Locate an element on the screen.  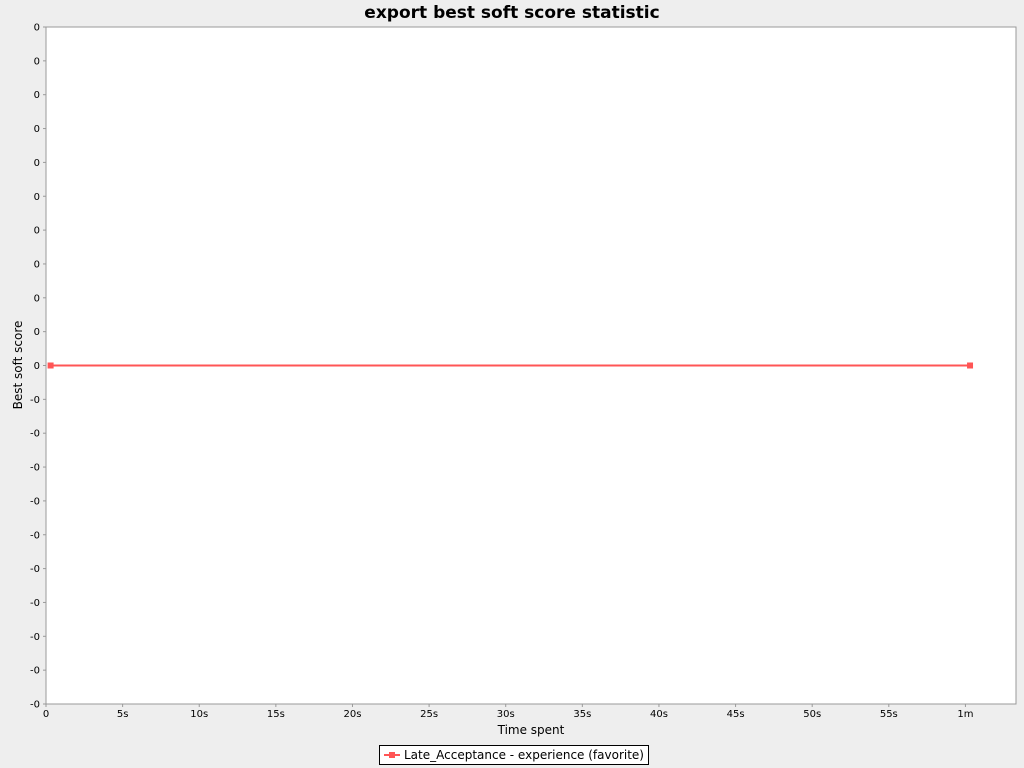
legend-swatch-icon is located at coordinates (392, 755).